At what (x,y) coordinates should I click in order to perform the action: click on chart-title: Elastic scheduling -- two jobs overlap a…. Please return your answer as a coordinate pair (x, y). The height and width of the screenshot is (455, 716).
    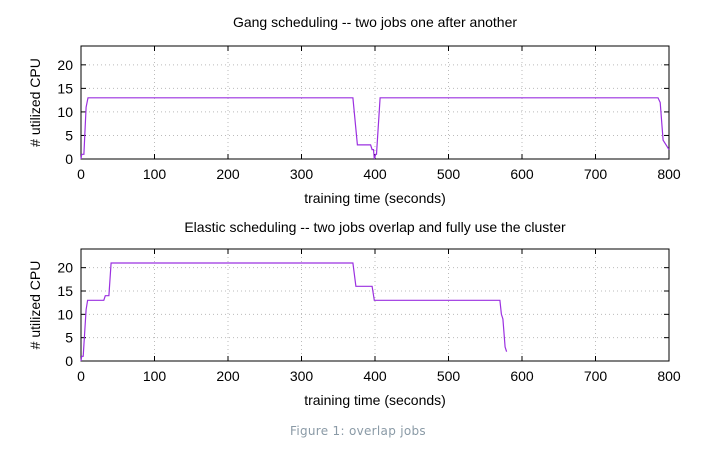
    Looking at the image, I should click on (375, 227).